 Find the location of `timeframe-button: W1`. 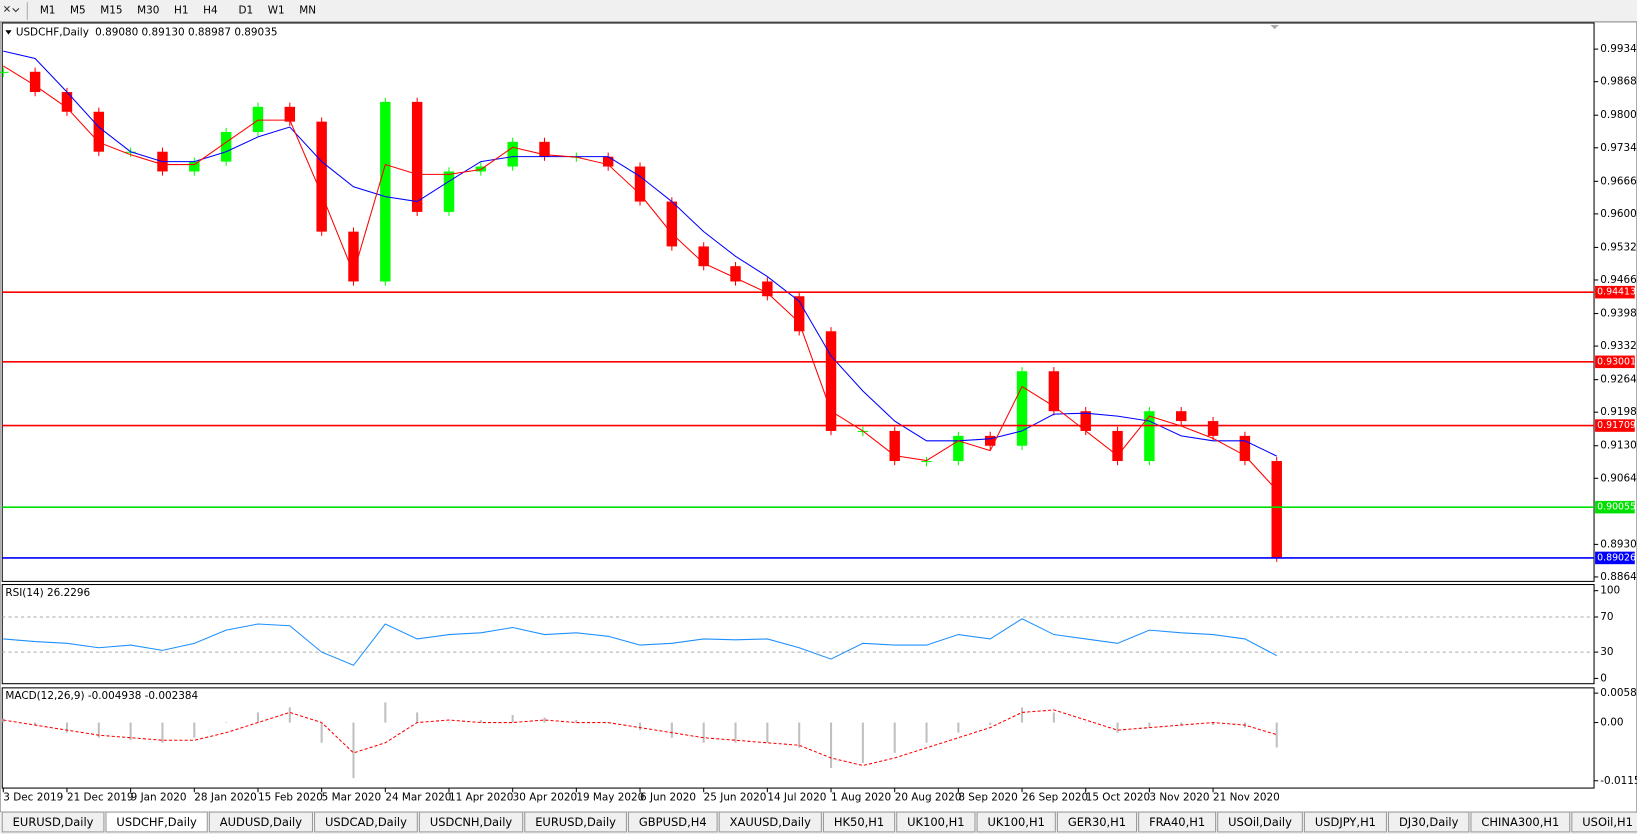

timeframe-button: W1 is located at coordinates (276, 10).